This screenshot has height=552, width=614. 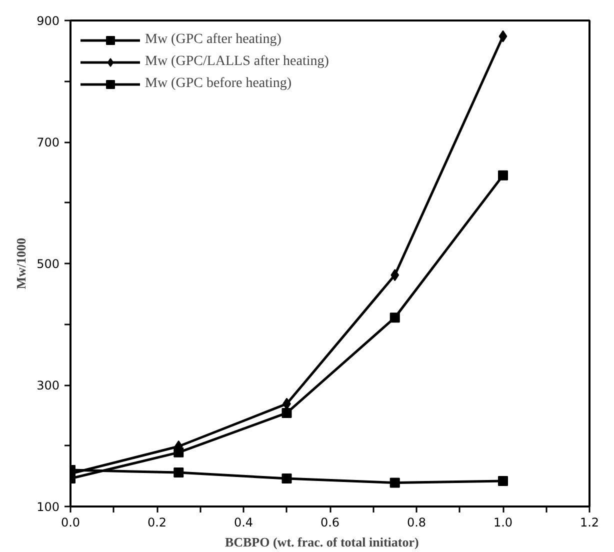 I want to click on y-tick-label: 500, so click(x=48, y=264).